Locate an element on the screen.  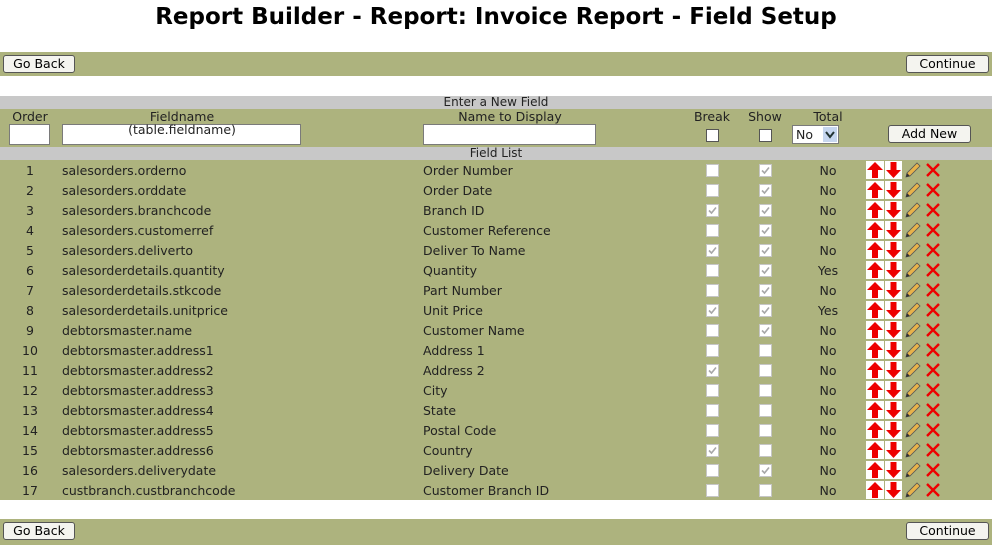
total-select: No is located at coordinates (815, 134).